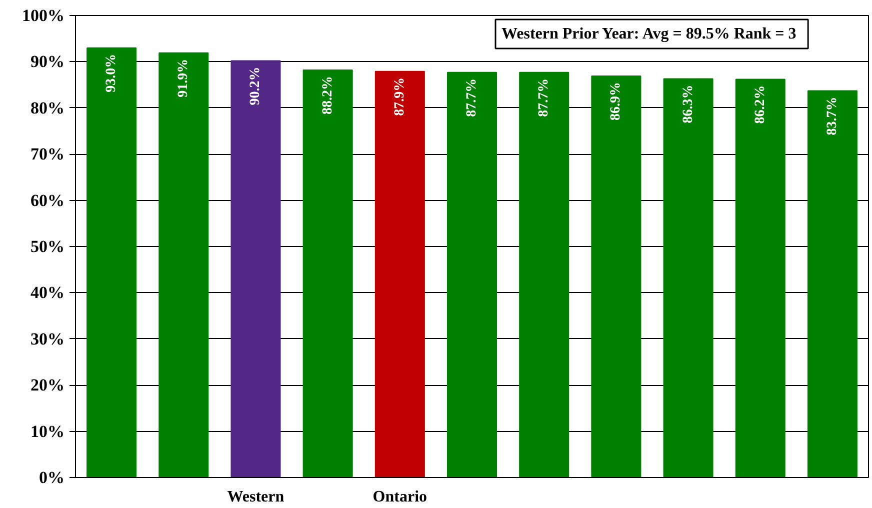  Describe the element at coordinates (47, 246) in the screenshot. I see `y-tick-label: 50%` at that location.